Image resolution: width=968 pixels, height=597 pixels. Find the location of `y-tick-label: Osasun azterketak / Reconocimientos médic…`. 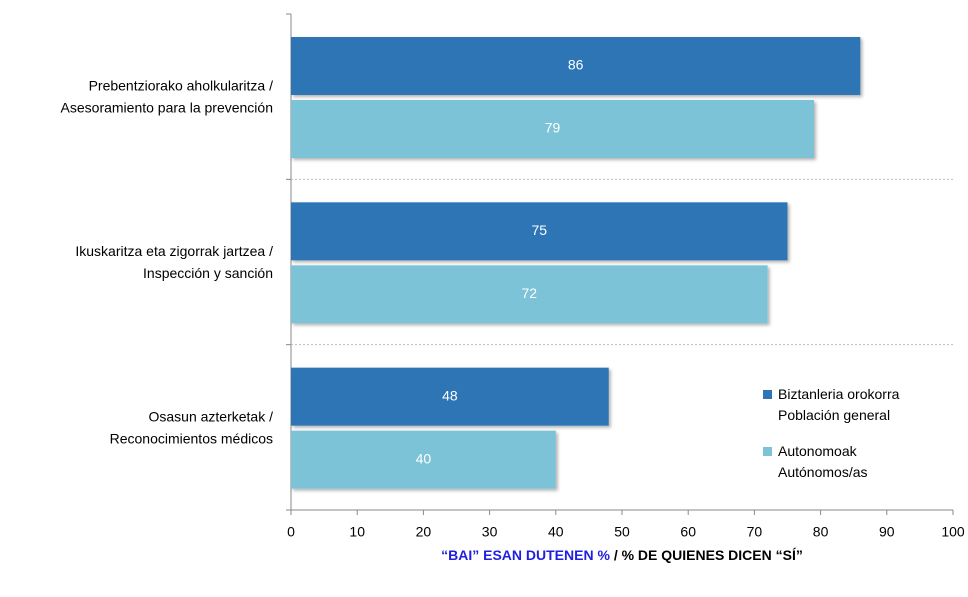

y-tick-label: Osasun azterketak / Reconocimientos médic… is located at coordinates (192, 427).